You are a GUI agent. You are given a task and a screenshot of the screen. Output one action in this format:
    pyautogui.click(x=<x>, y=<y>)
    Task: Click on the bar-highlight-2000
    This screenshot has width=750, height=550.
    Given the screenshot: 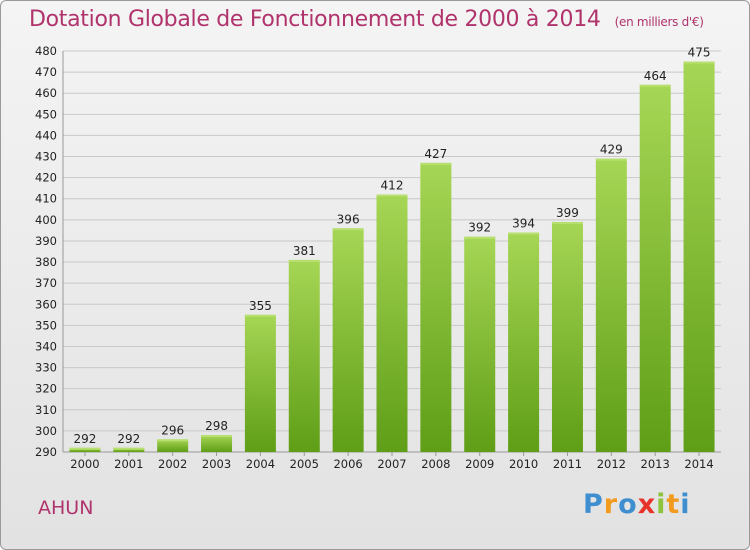 What is the action you would take?
    pyautogui.click(x=85, y=448)
    